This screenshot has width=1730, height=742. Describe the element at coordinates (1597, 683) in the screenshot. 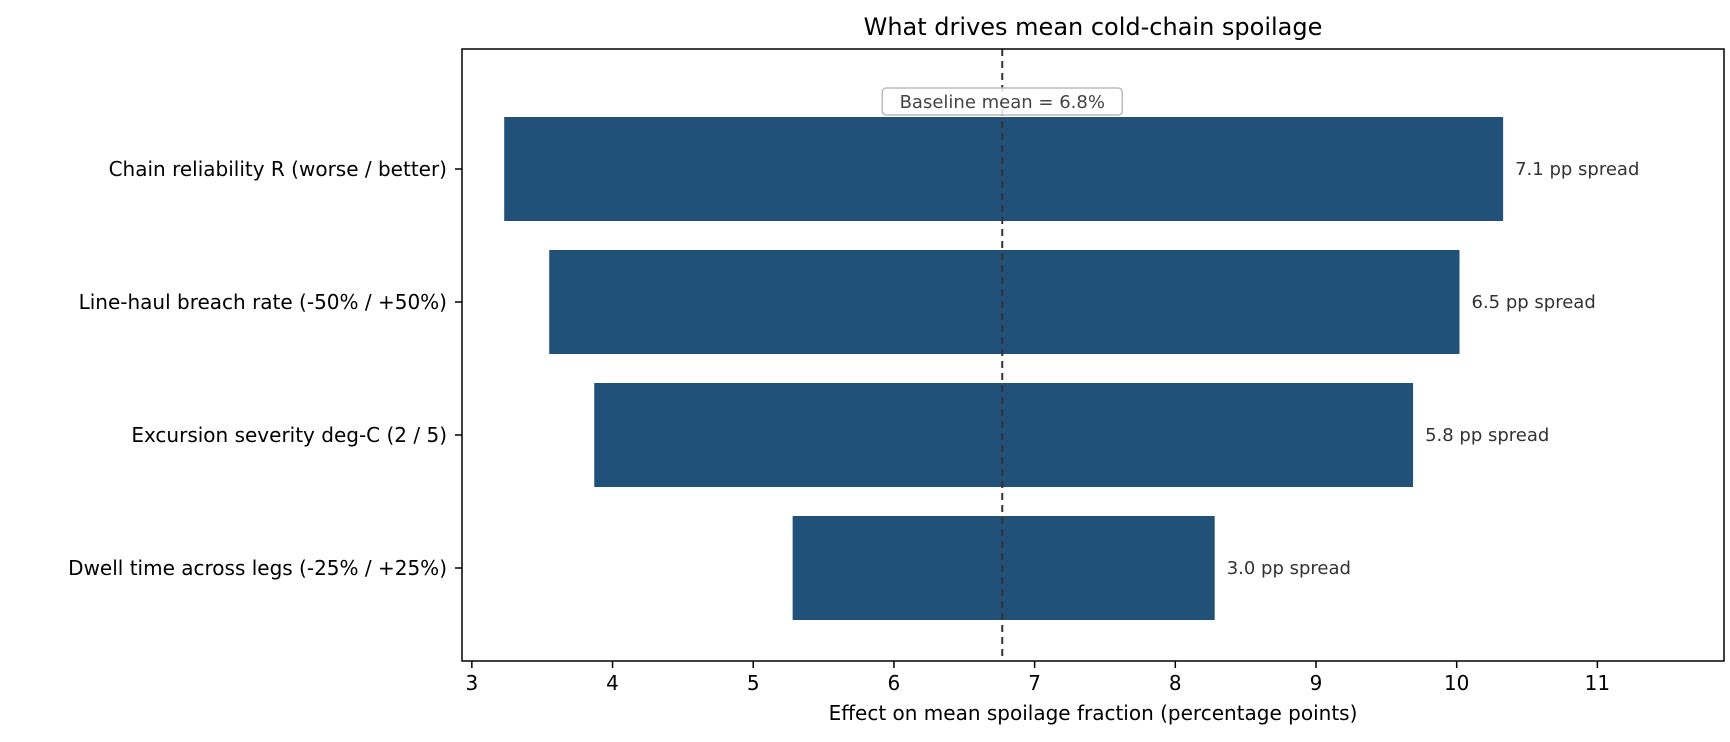

I see `x-tick-label: 11` at that location.